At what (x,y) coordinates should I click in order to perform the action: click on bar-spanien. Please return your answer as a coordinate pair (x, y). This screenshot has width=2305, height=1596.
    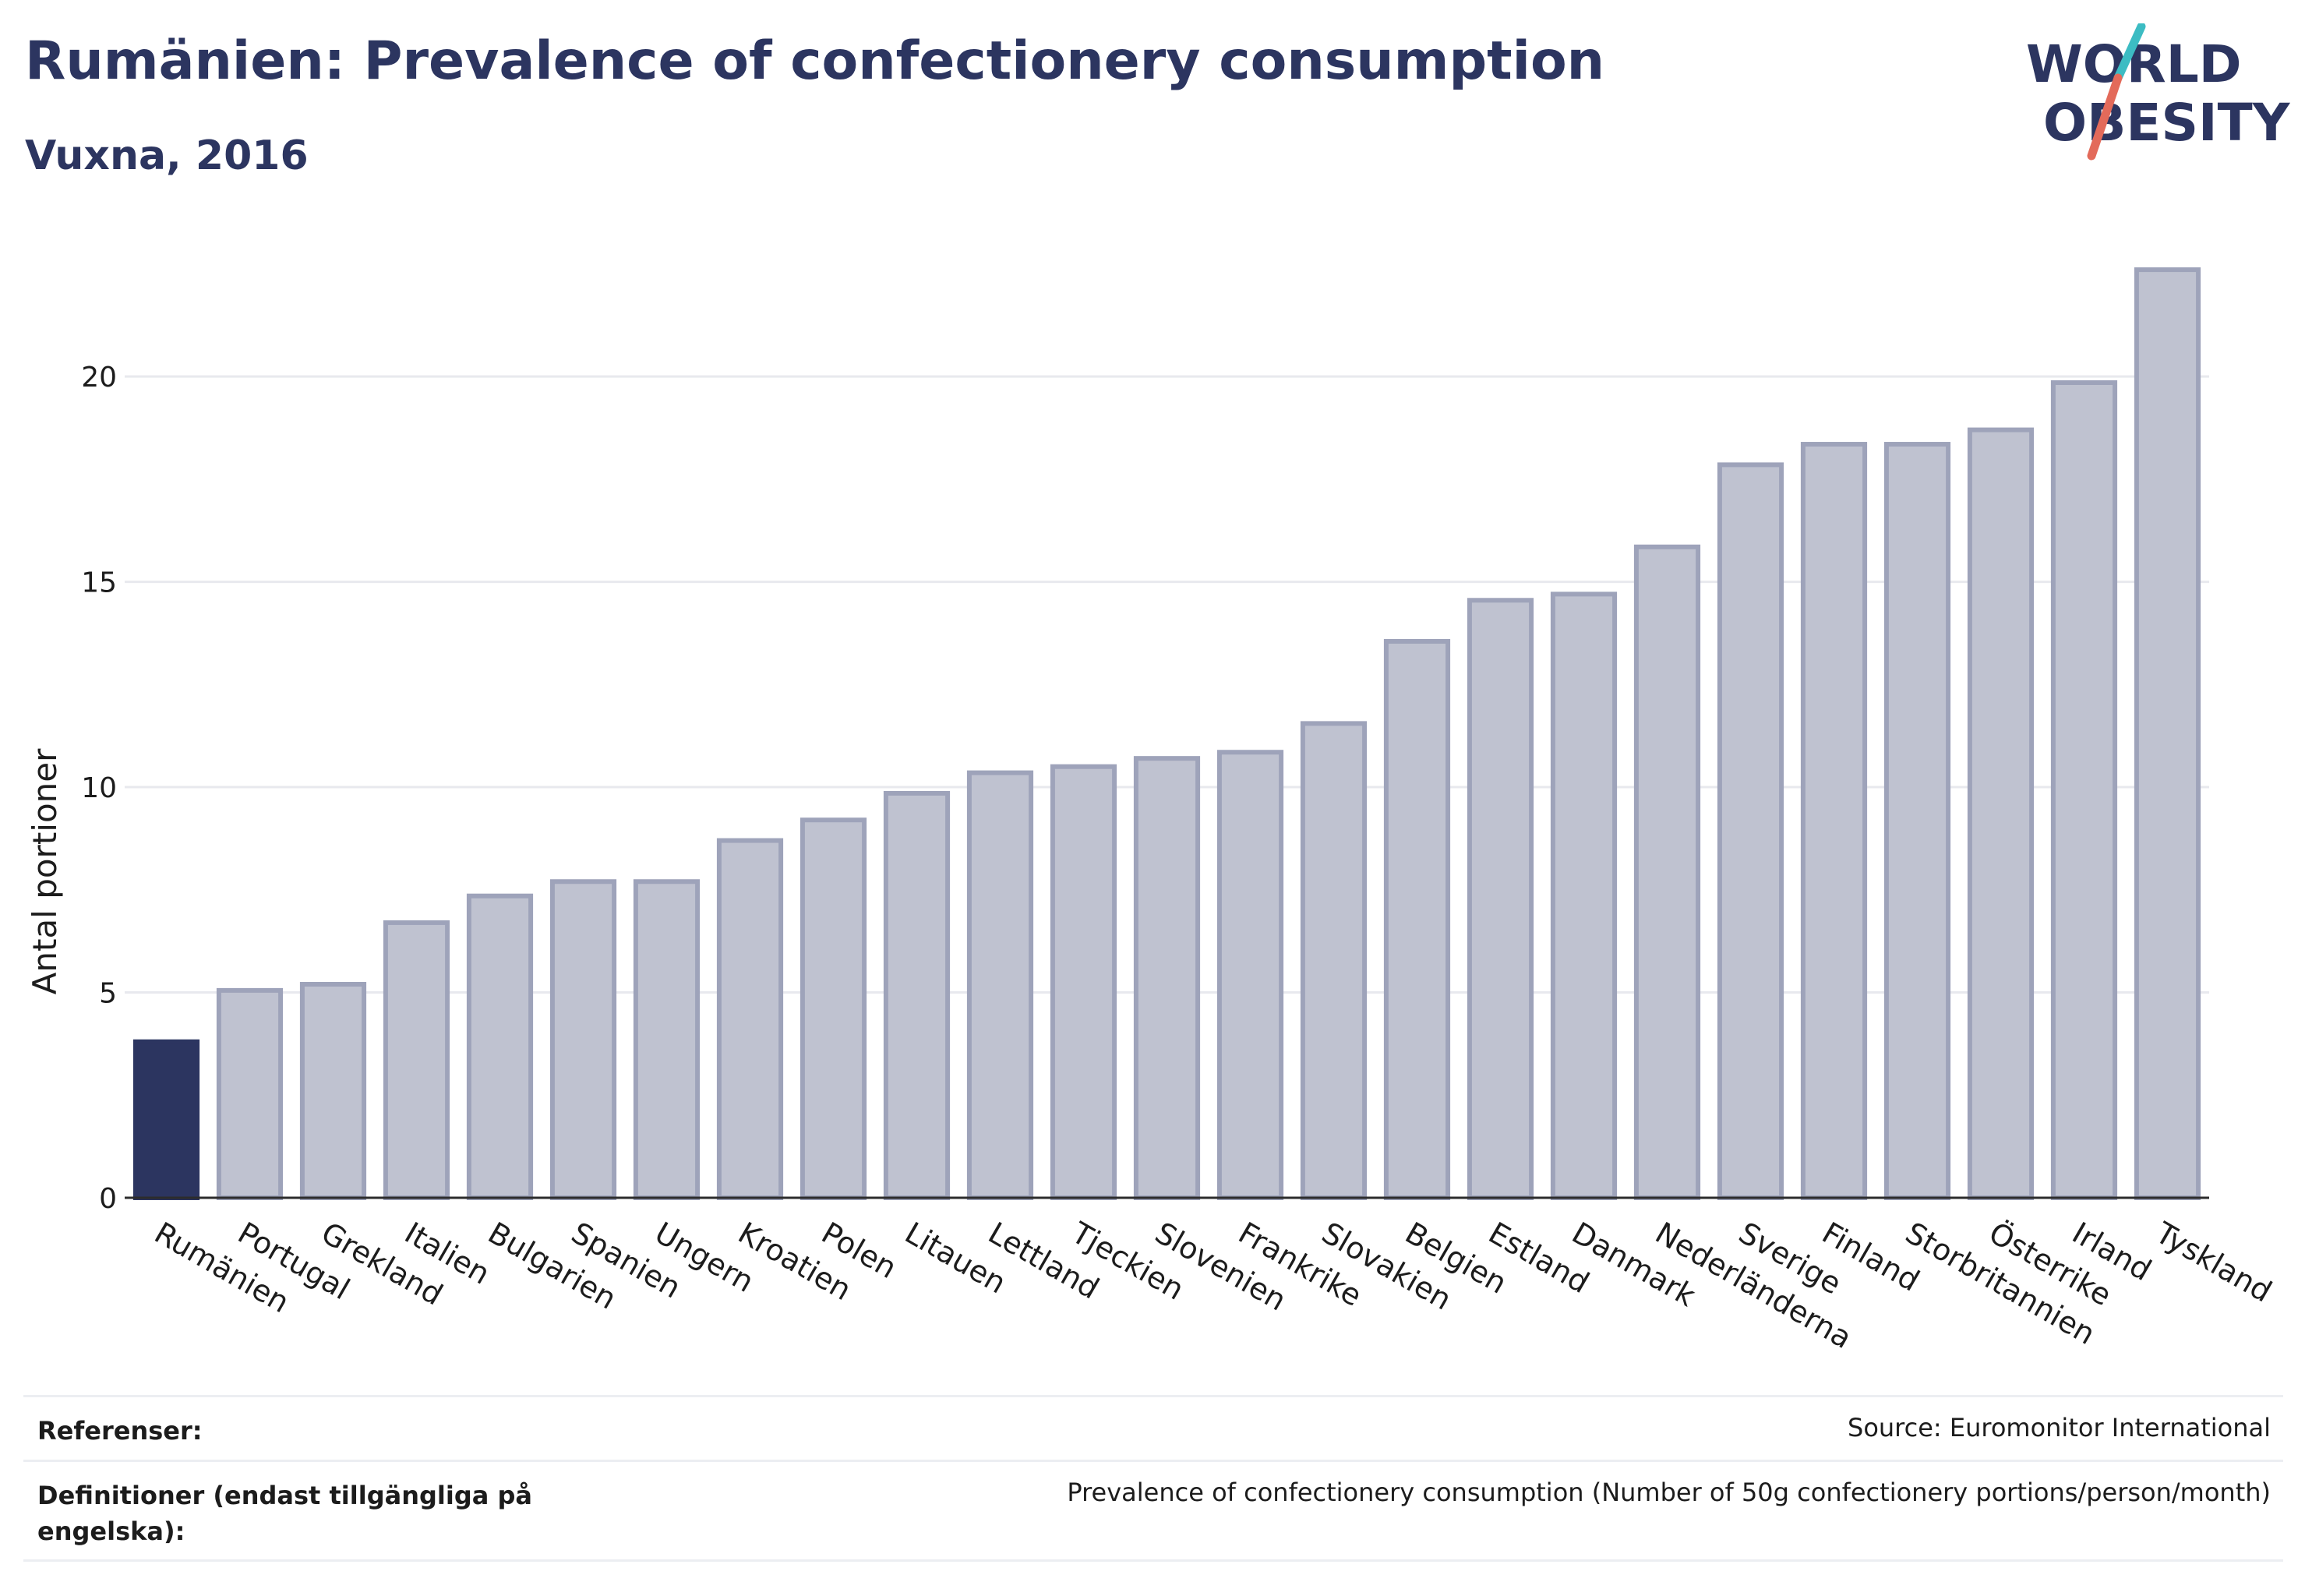
    Looking at the image, I should click on (583, 1040).